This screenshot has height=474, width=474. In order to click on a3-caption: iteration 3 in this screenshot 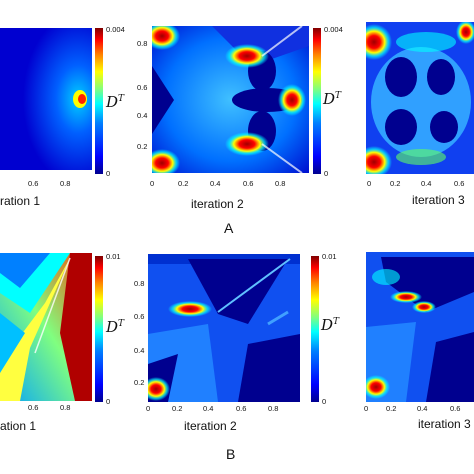, I will do `click(438, 200)`.